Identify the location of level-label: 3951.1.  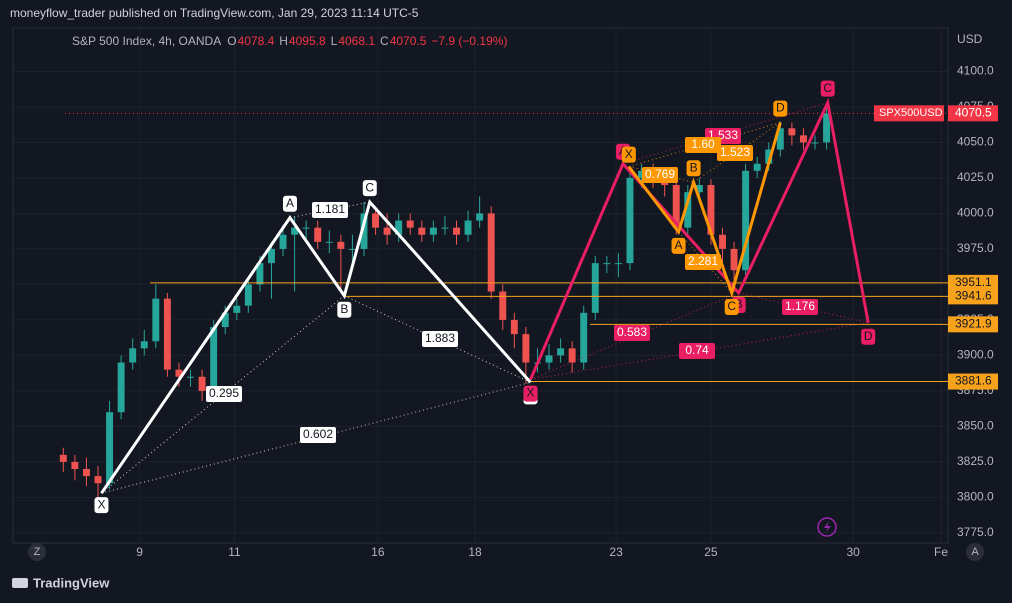
(973, 282).